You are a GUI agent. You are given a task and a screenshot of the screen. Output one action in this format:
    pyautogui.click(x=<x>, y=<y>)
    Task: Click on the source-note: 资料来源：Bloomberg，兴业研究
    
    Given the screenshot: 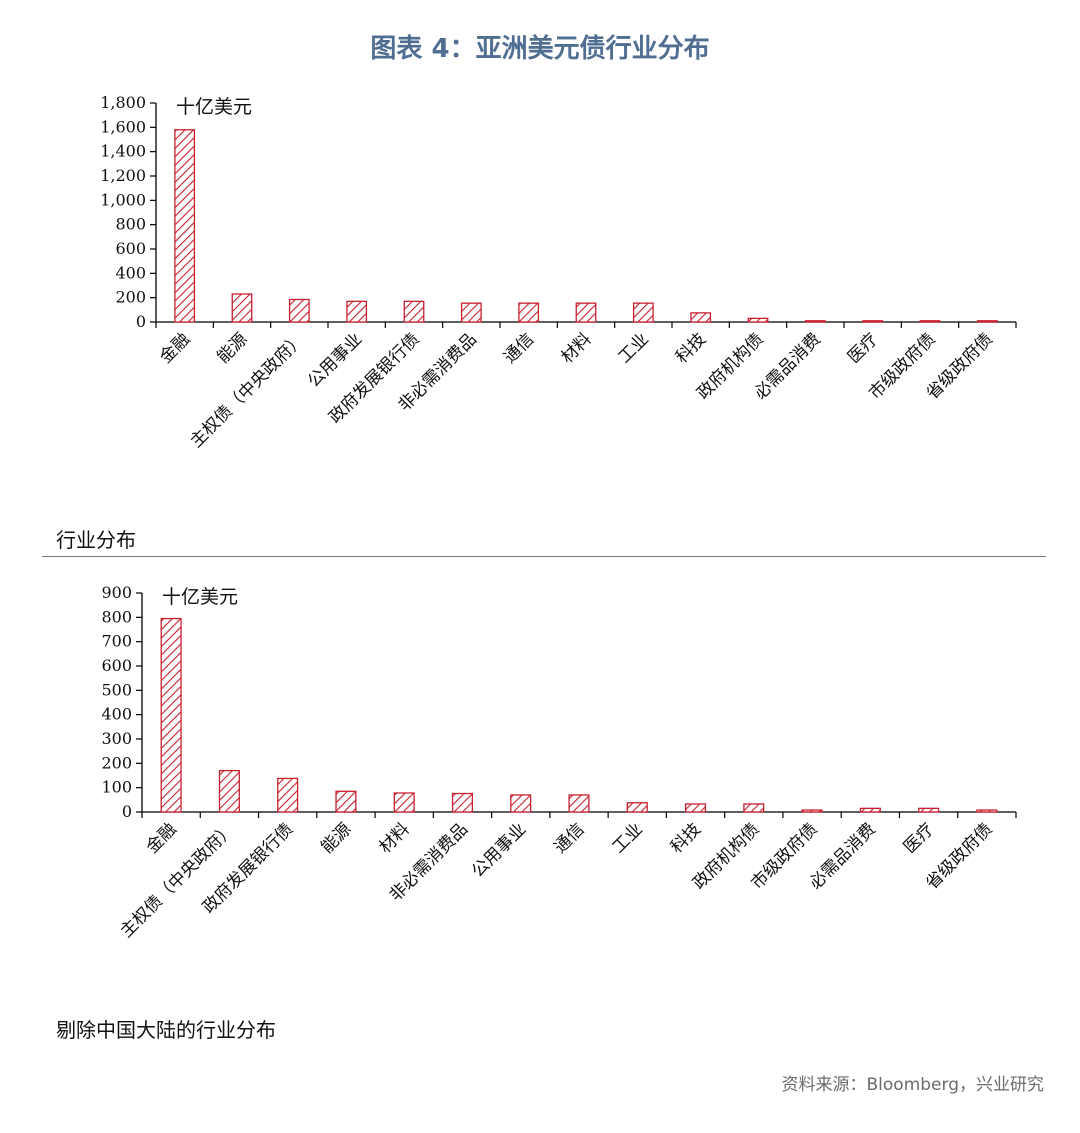 What is the action you would take?
    pyautogui.click(x=912, y=1085)
    